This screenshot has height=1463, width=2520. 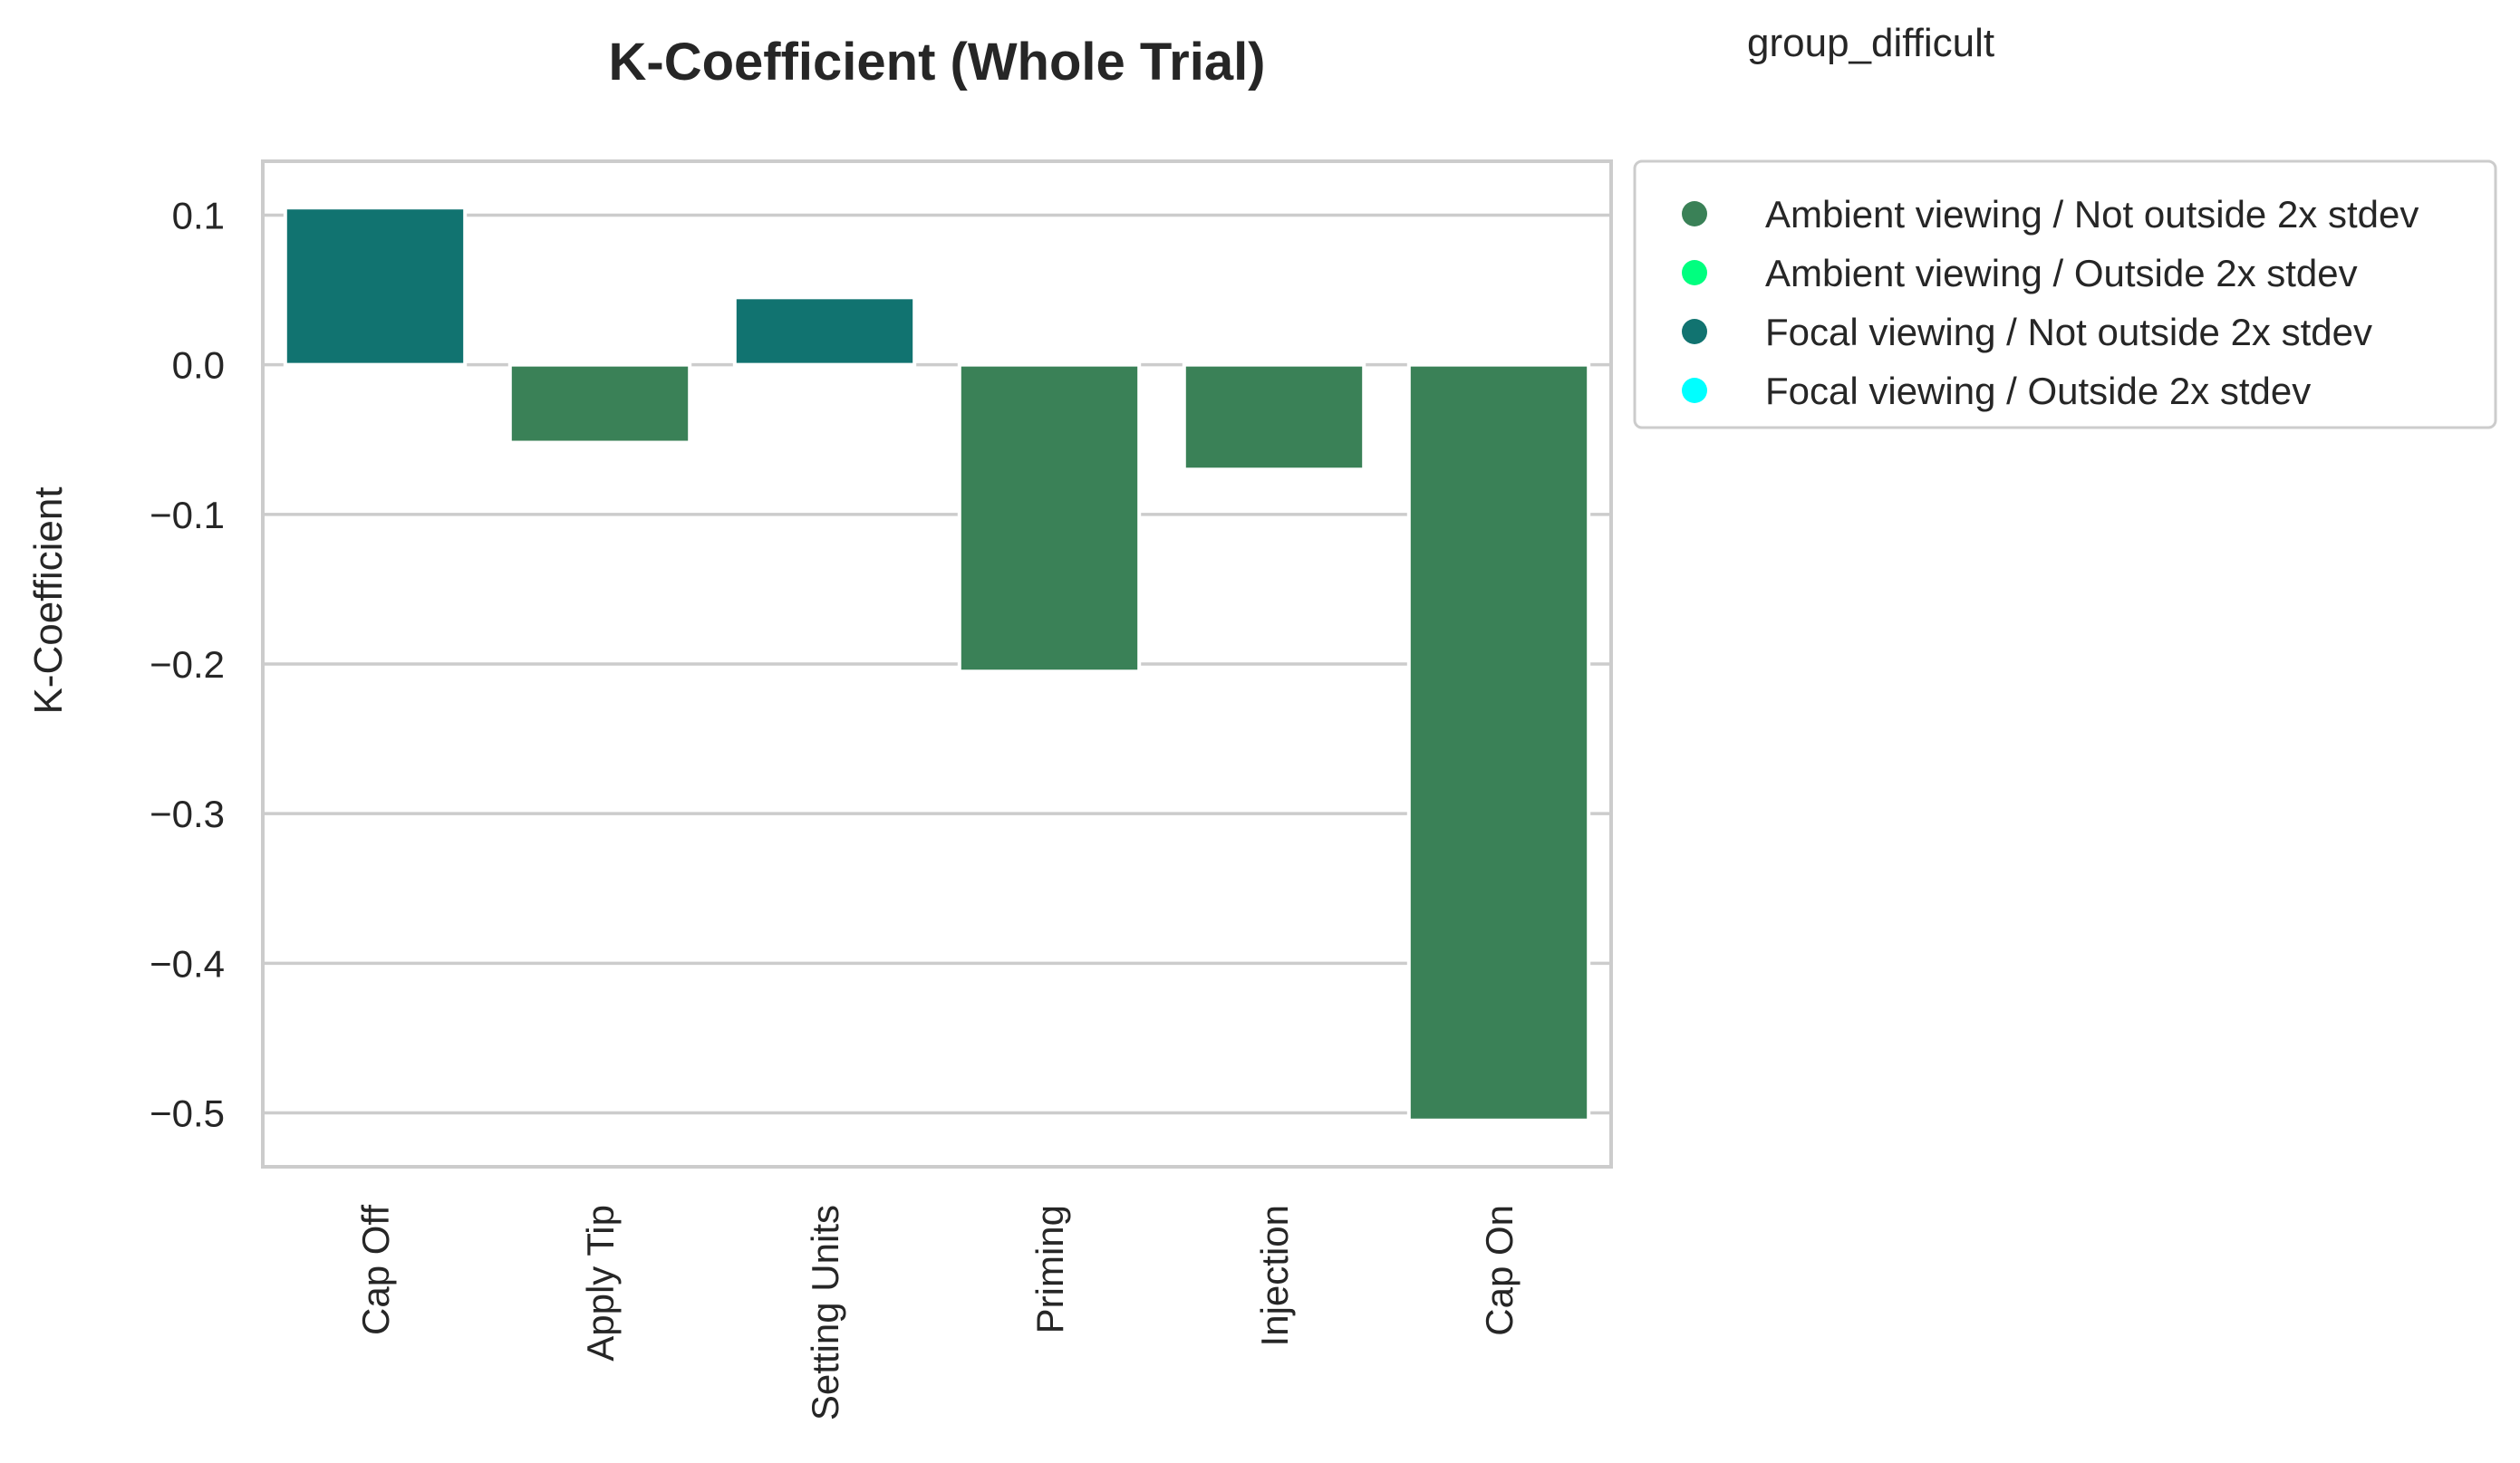 What do you see at coordinates (376, 286) in the screenshot?
I see `bar-cap-off` at bounding box center [376, 286].